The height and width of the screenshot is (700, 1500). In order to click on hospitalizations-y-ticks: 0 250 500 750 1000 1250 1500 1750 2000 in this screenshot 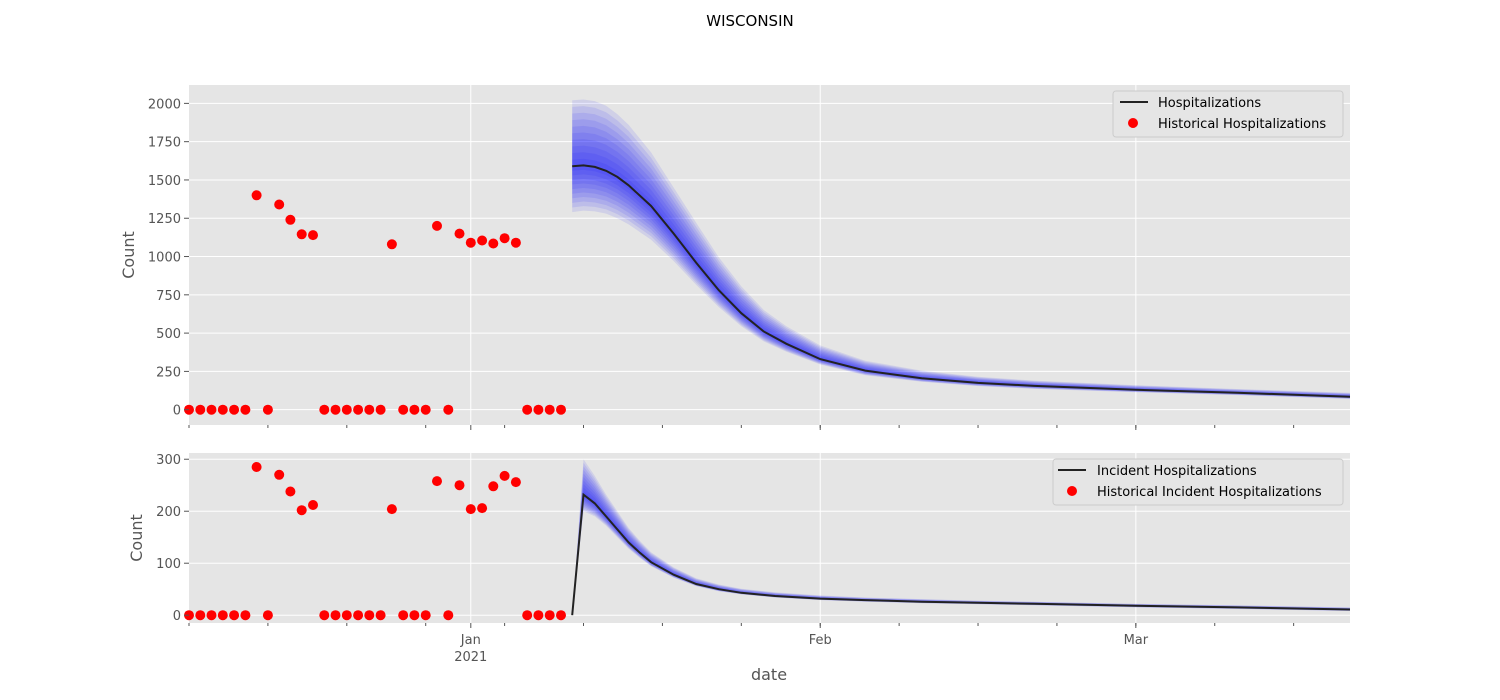, I will do `click(168, 258)`.